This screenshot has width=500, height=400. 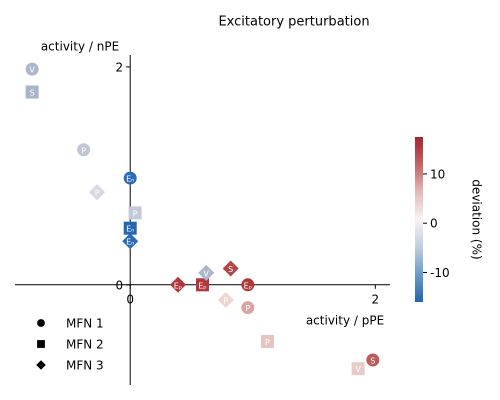 What do you see at coordinates (120, 285) in the screenshot?
I see `y-tick-label: 0` at bounding box center [120, 285].